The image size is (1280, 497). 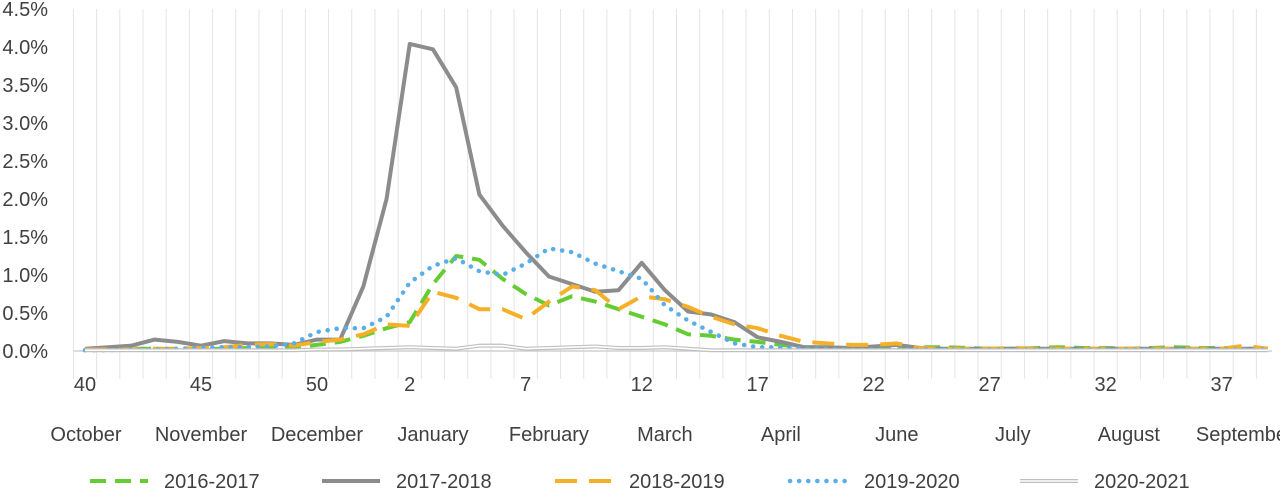 What do you see at coordinates (317, 435) in the screenshot?
I see `month-label: December` at bounding box center [317, 435].